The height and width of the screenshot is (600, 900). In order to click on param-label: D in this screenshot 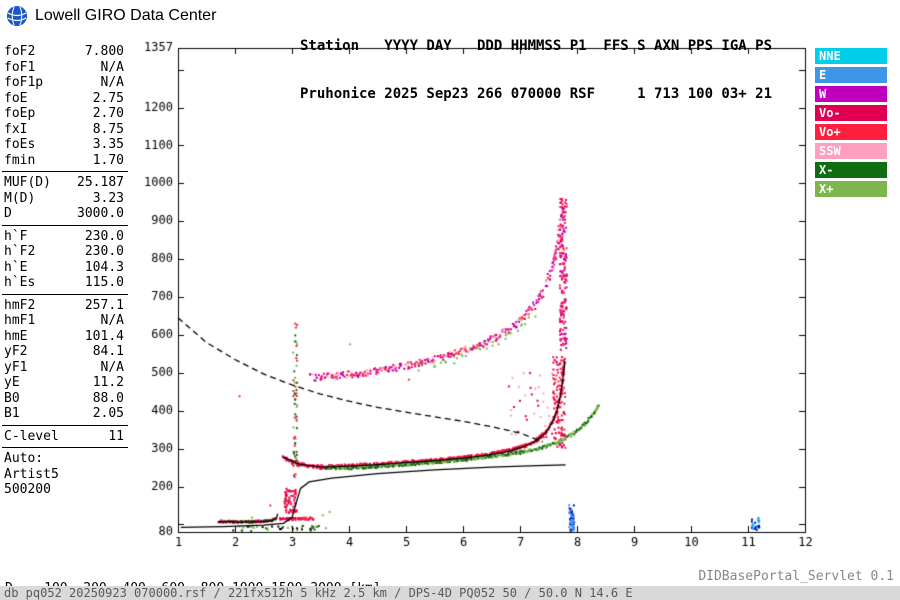, I will do `click(8, 213)`.